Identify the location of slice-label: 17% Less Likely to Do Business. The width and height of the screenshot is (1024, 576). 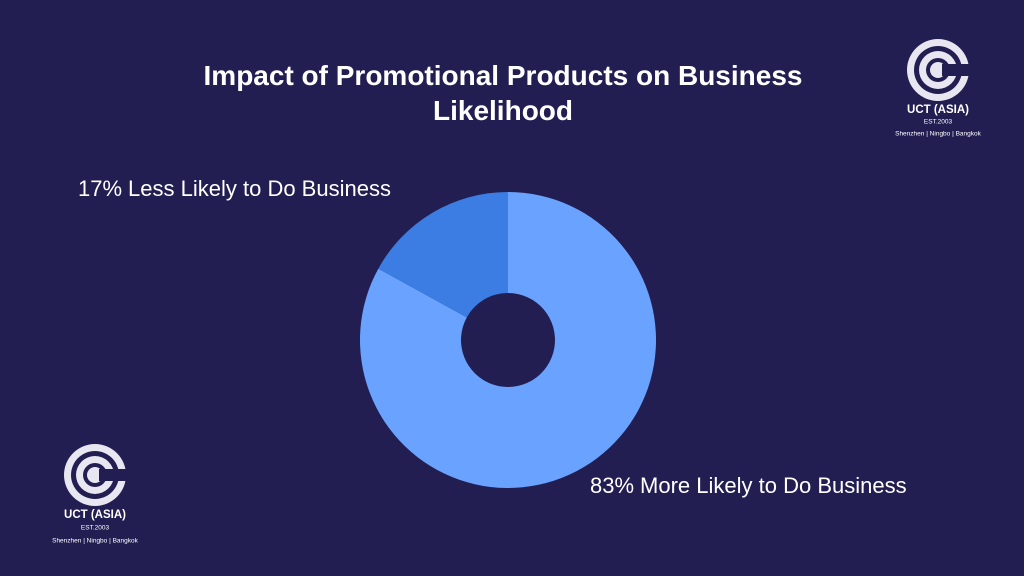
(234, 188).